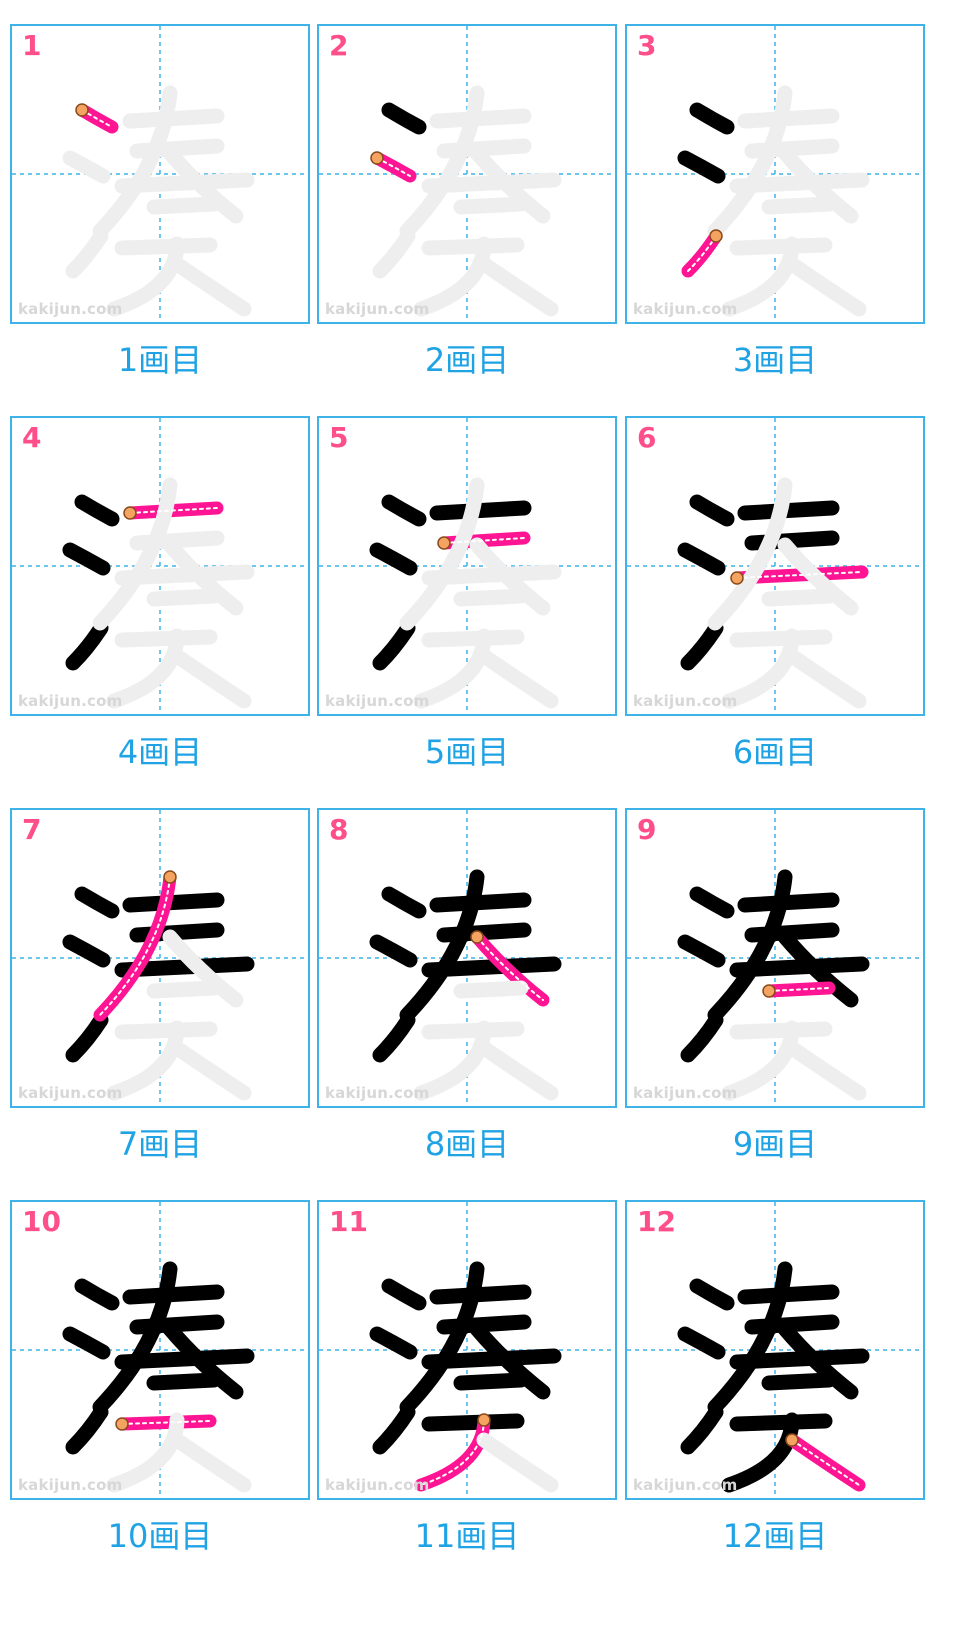 Image resolution: width=960 pixels, height=1632 pixels. I want to click on stroke-box: 7 kakijun.com, so click(160, 958).